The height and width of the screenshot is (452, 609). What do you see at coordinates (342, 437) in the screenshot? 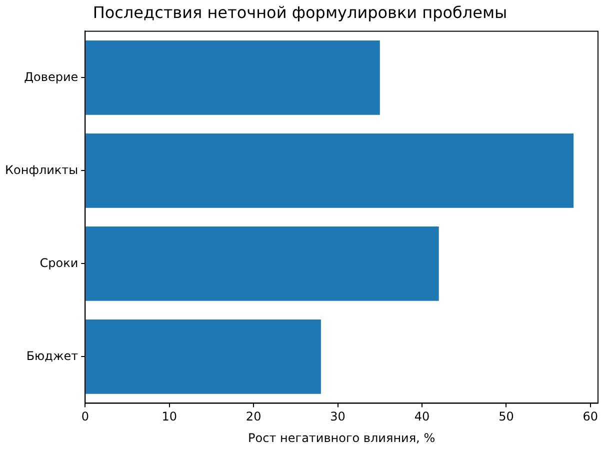
I see `x-axis-title: Рост негативного влияния, %` at bounding box center [342, 437].